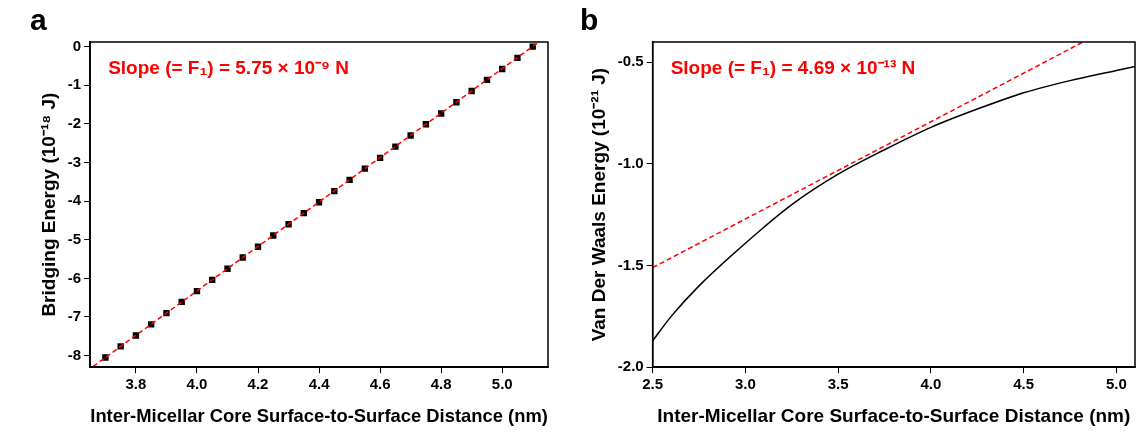  I want to click on chart-title: a, so click(38, 20).